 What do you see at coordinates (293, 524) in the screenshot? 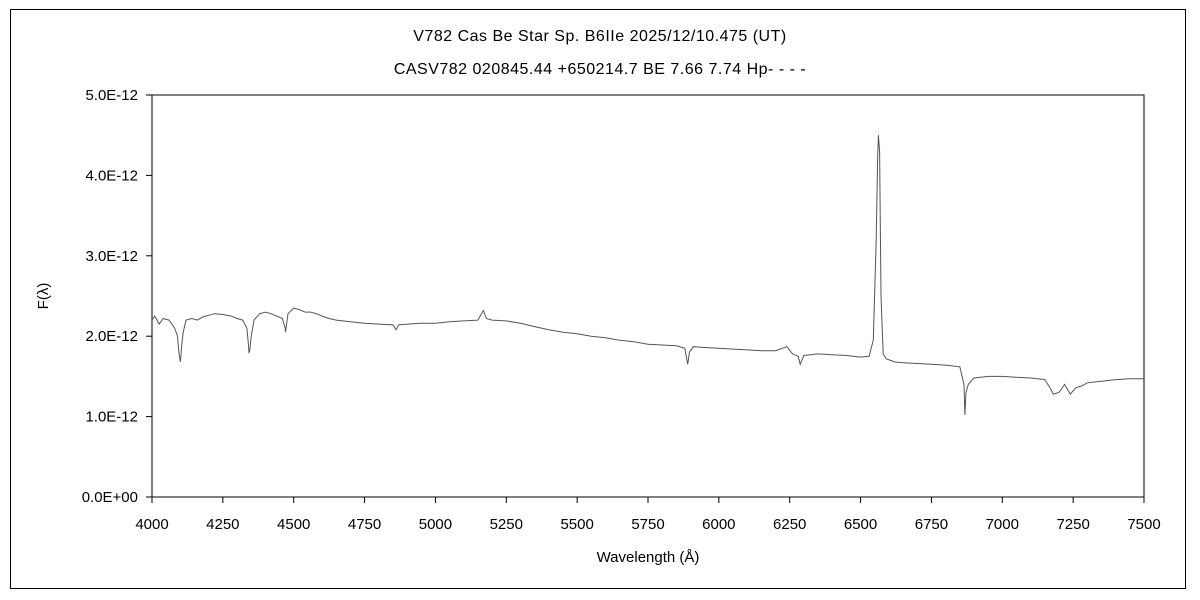
I see `x-tick-label: 4500` at bounding box center [293, 524].